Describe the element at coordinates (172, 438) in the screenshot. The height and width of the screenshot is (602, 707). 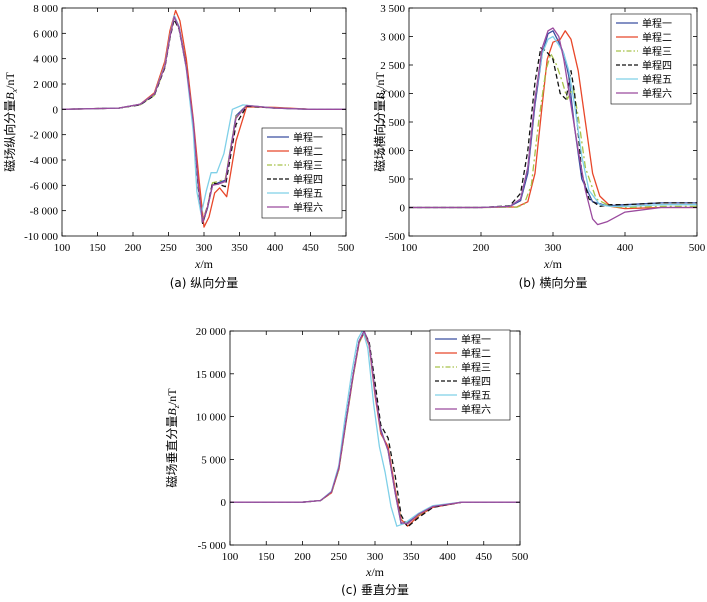
I see `y-axis-label: 磁场垂直分量Bz/nT` at that location.